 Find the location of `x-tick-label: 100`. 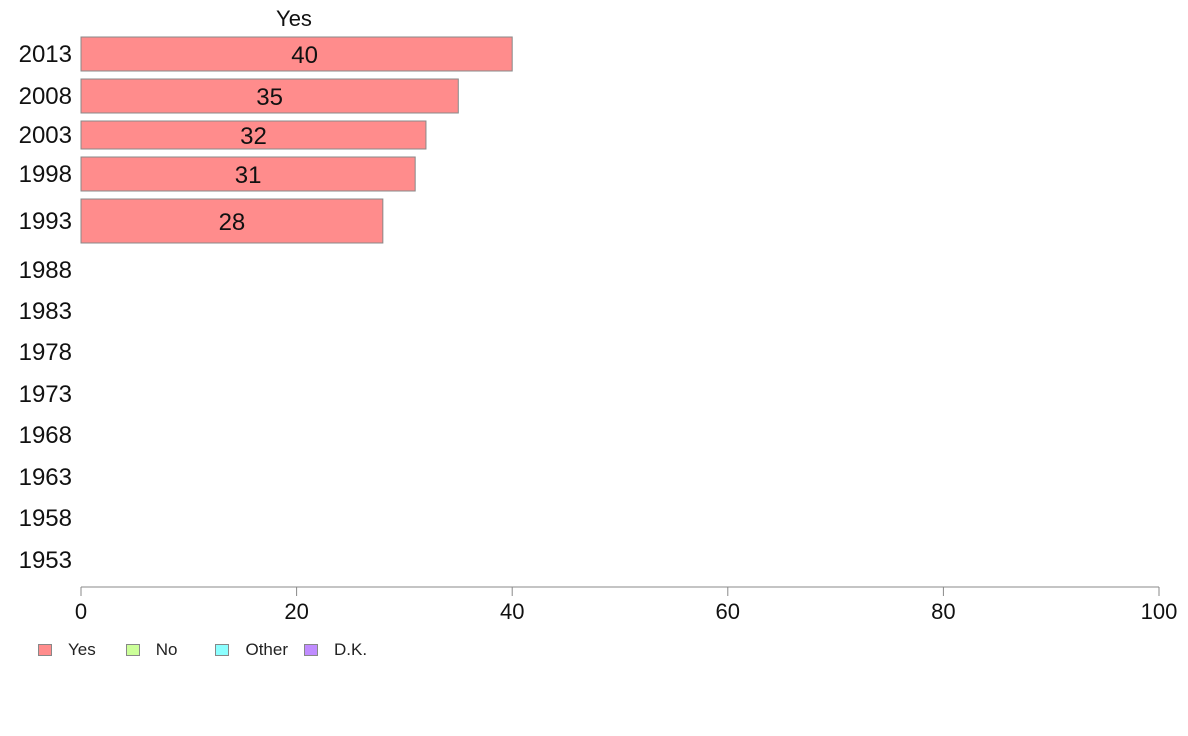

x-tick-label: 100 is located at coordinates (1159, 611).